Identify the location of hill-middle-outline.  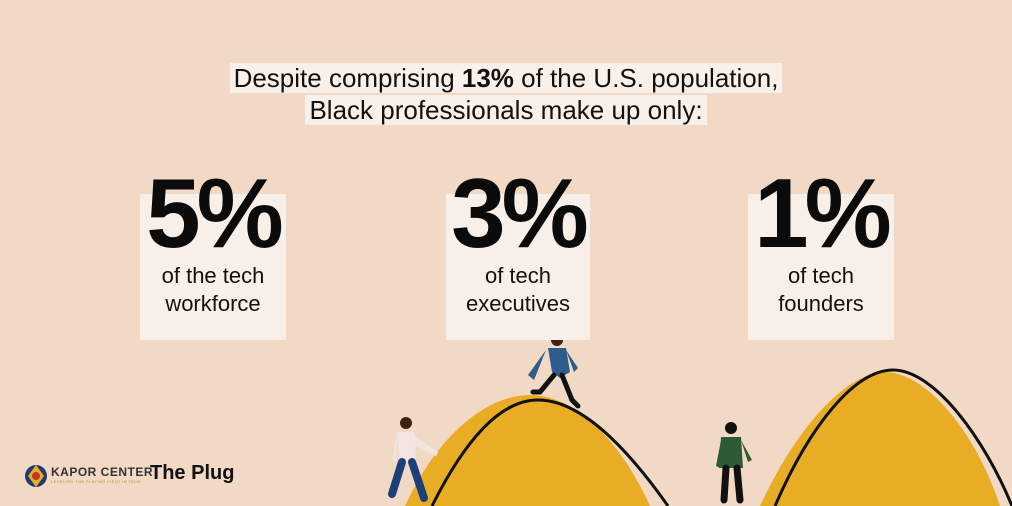
(550, 452).